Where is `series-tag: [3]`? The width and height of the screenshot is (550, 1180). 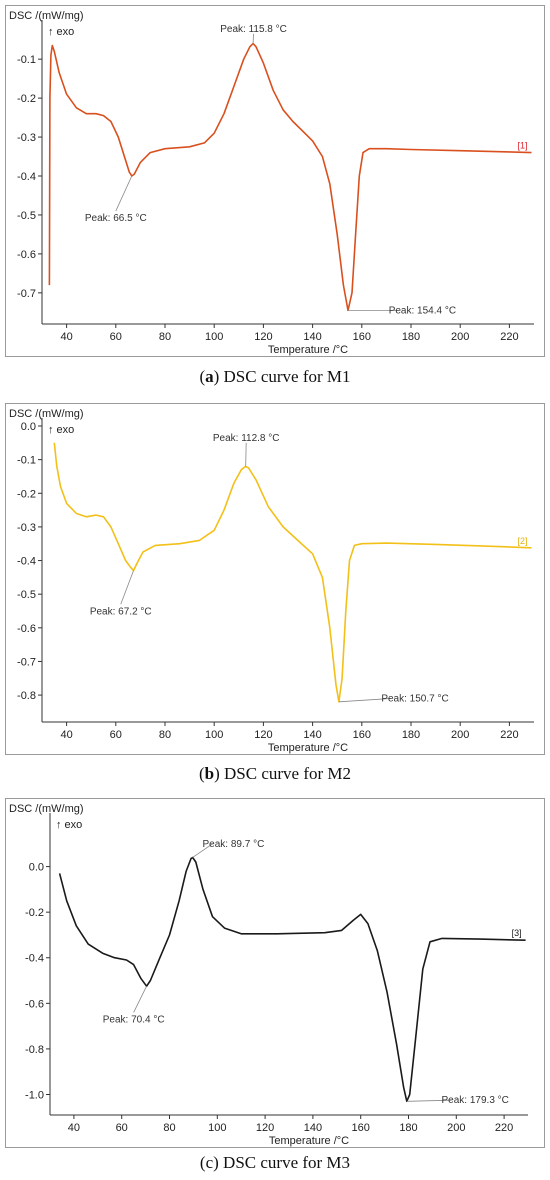 series-tag: [3] is located at coordinates (517, 933).